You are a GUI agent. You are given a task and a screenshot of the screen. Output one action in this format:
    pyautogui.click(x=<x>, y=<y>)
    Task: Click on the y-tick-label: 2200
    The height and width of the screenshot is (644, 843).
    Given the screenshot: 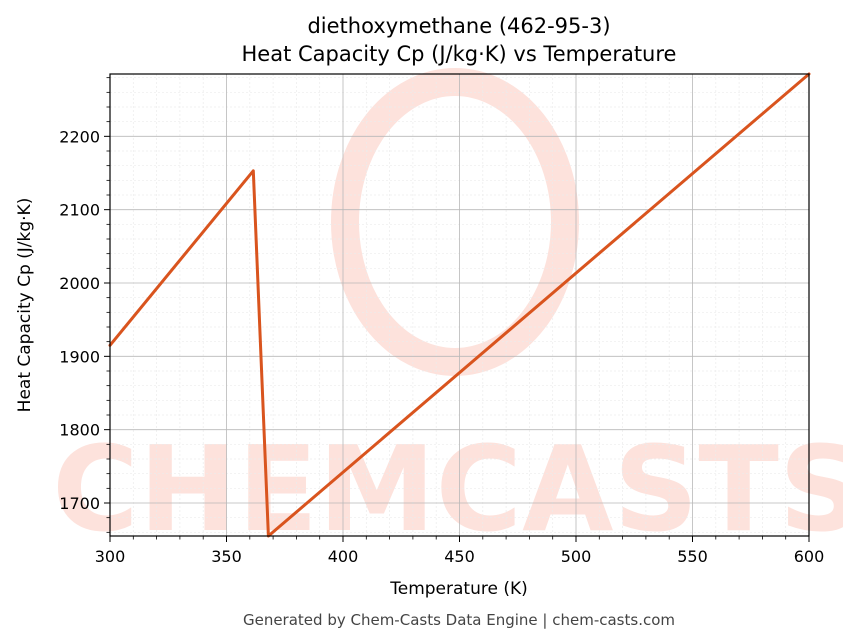 What is the action you would take?
    pyautogui.click(x=79, y=136)
    